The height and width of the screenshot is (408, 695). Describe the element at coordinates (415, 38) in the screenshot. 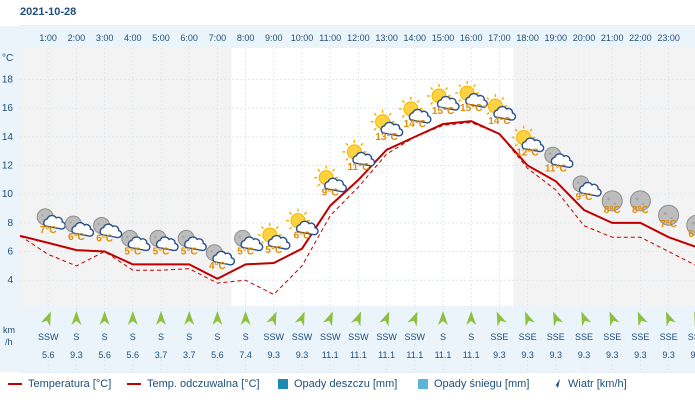

I see `hour-label: 14:00` at that location.